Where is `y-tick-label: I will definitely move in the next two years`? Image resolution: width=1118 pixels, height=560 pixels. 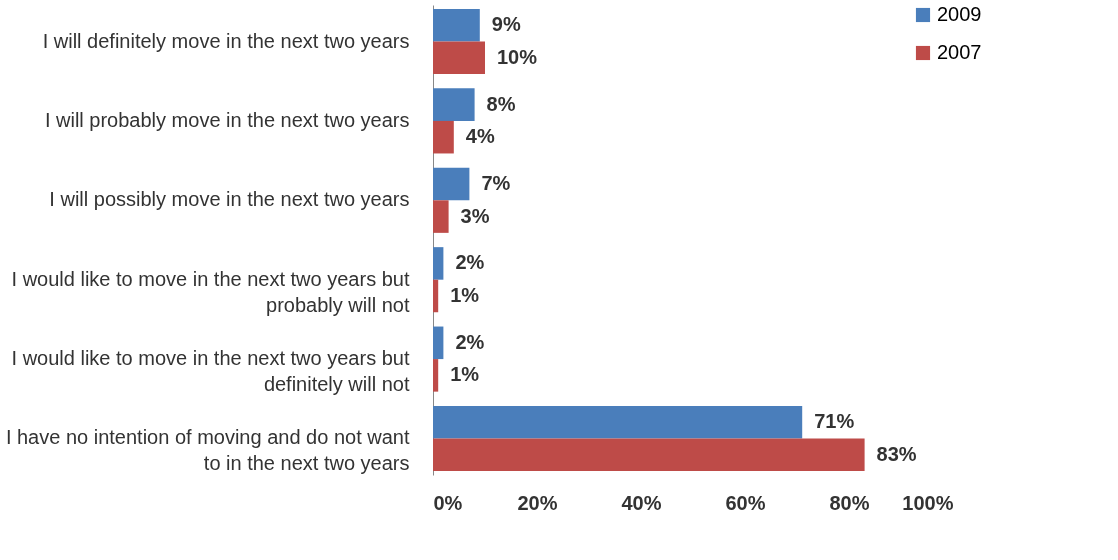 y-tick-label: I will definitely move in the next two years is located at coordinates (226, 40).